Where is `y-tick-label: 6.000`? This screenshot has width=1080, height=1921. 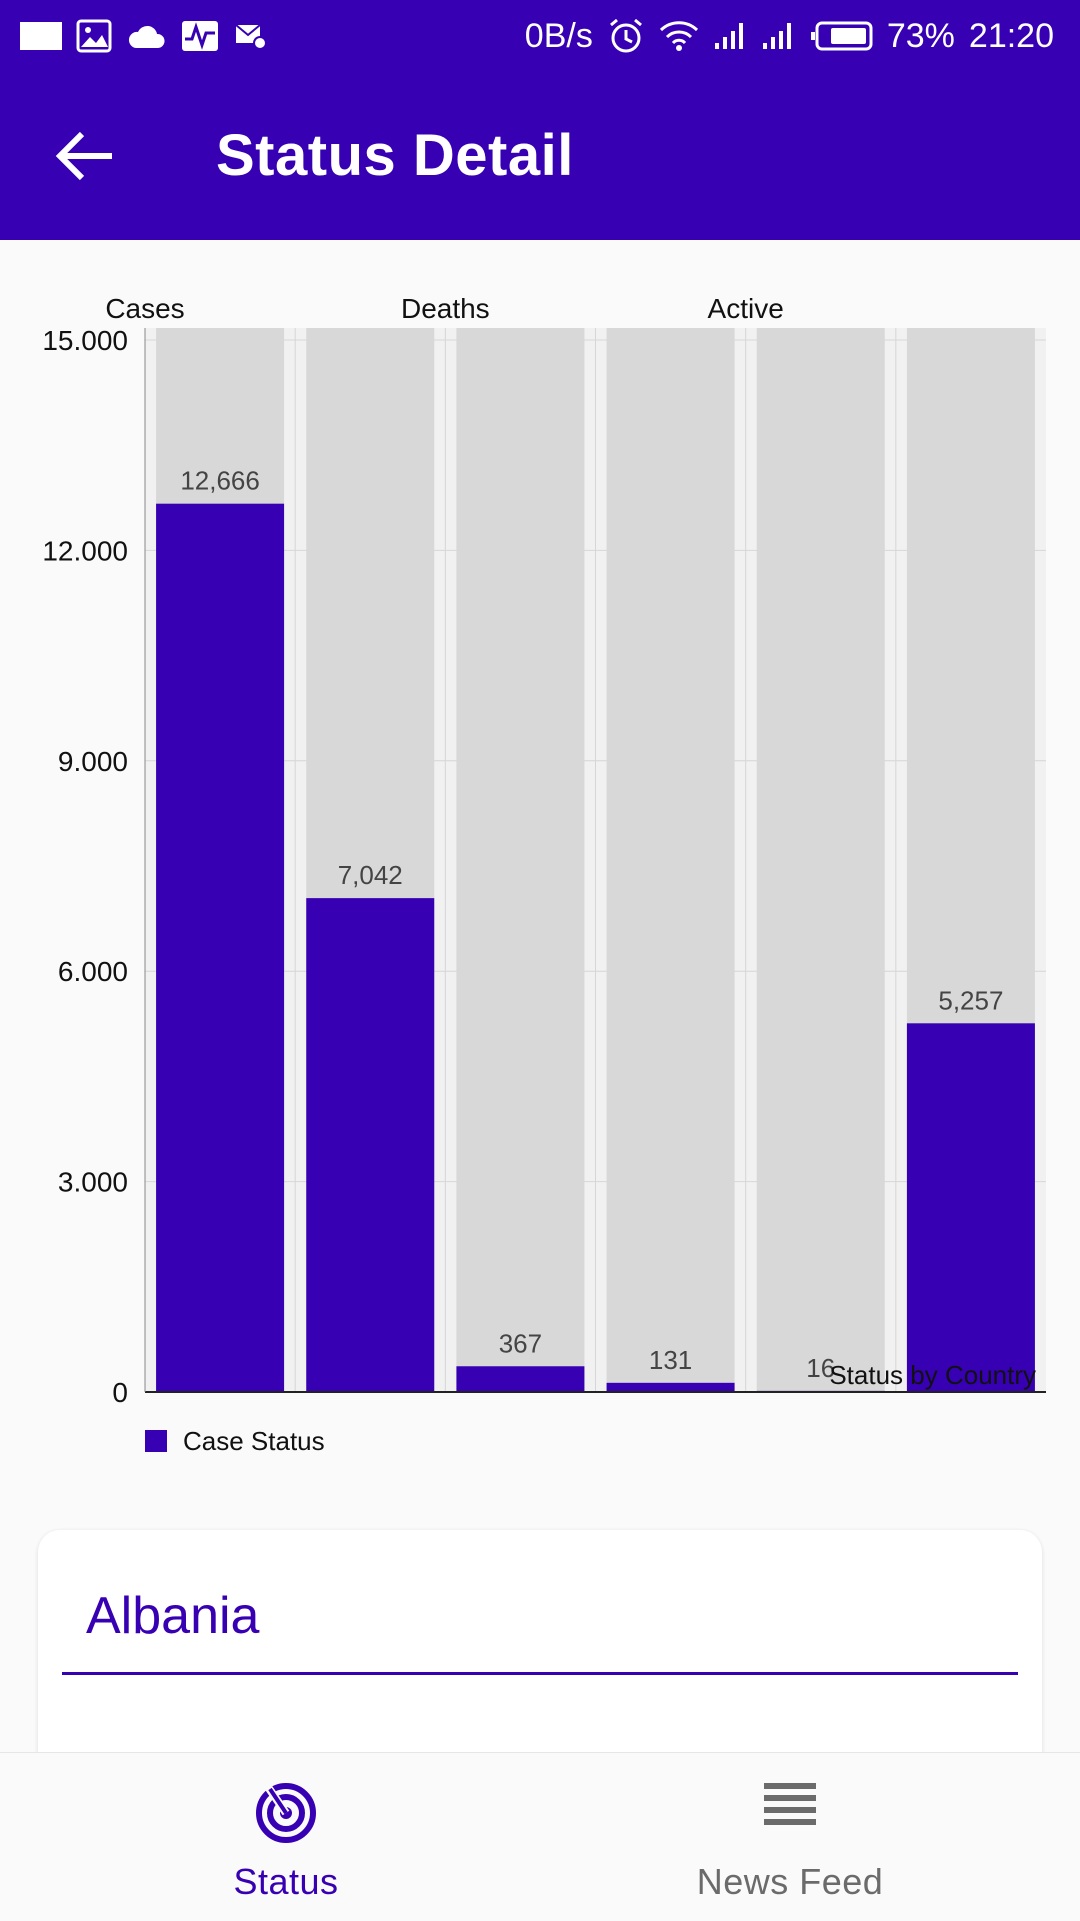
y-tick-label: 6.000 is located at coordinates (93, 971).